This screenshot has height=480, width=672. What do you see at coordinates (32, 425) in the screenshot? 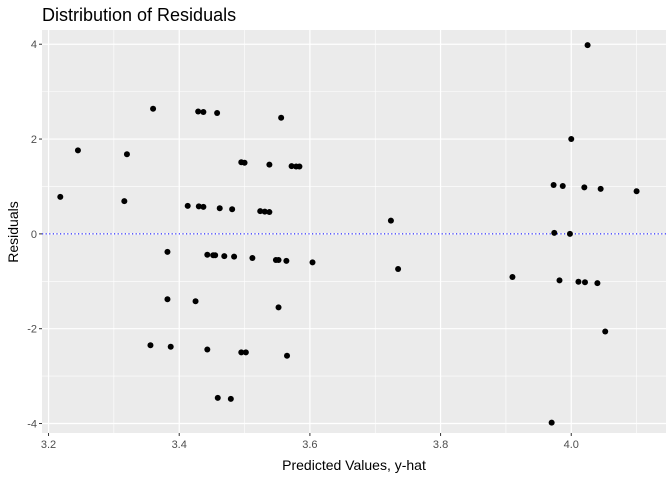
I see `y-tick-label: -4` at bounding box center [32, 425].